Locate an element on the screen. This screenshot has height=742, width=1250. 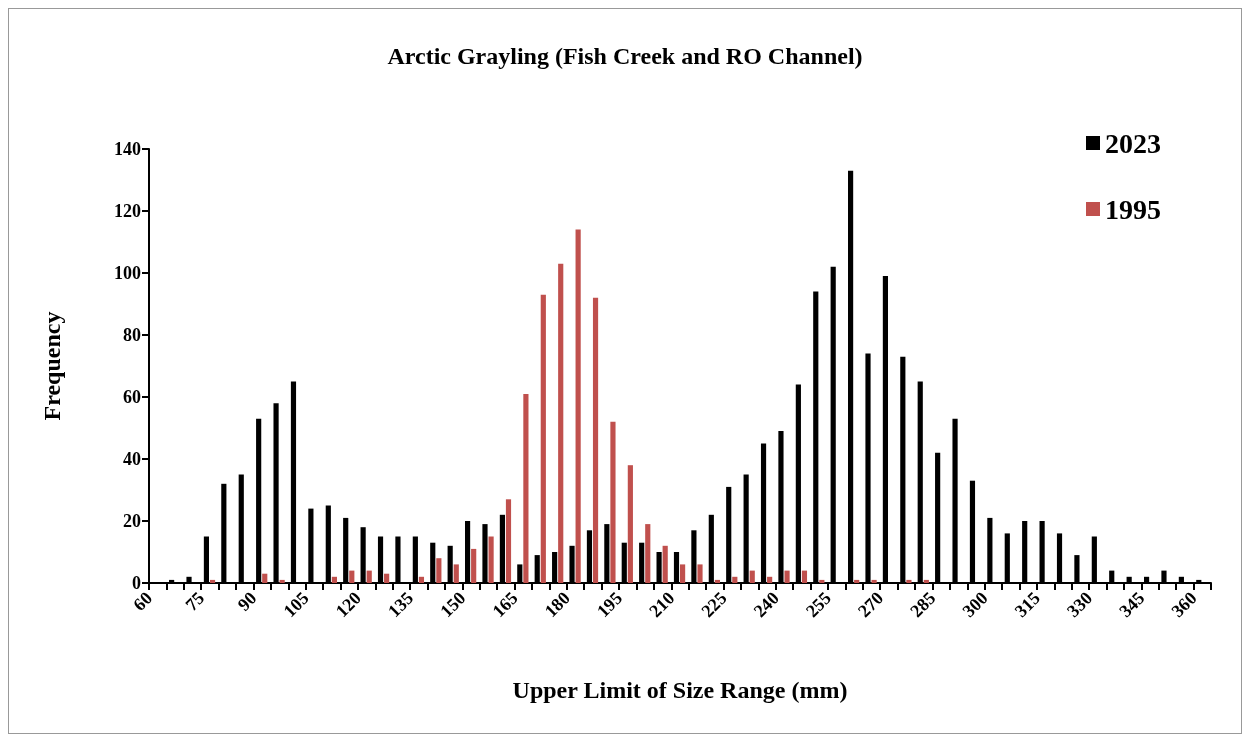
y-tick-label: 40 is located at coordinates (132, 459).